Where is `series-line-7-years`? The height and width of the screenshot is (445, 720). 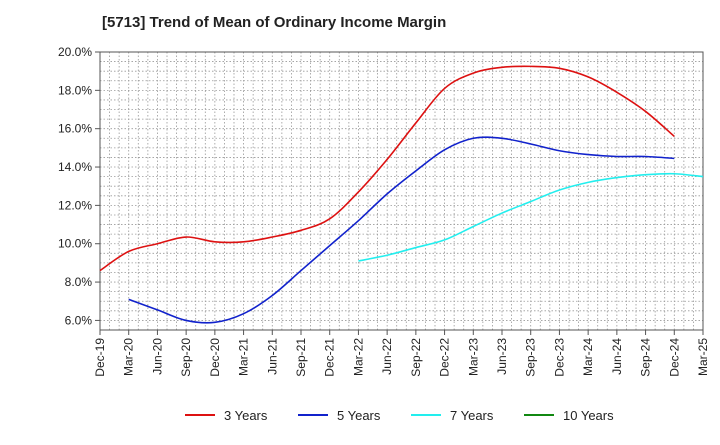
series-line-7-years is located at coordinates (531, 217).